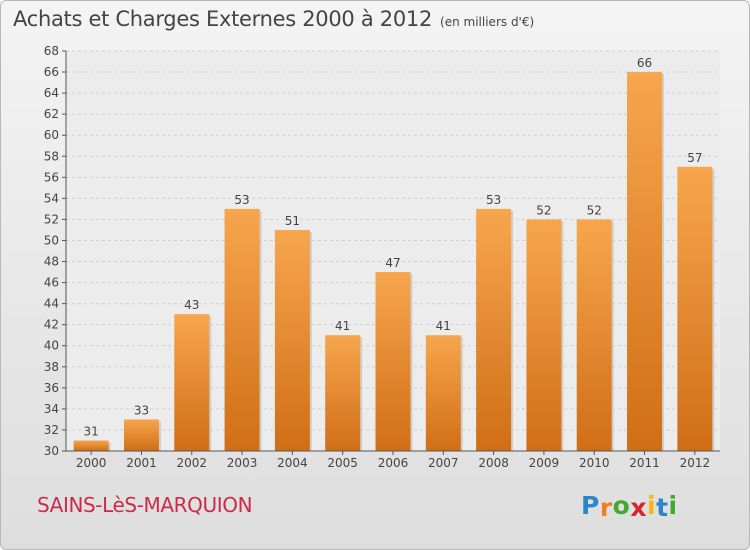  Describe the element at coordinates (51, 240) in the screenshot. I see `y-tick-label: 50` at that location.